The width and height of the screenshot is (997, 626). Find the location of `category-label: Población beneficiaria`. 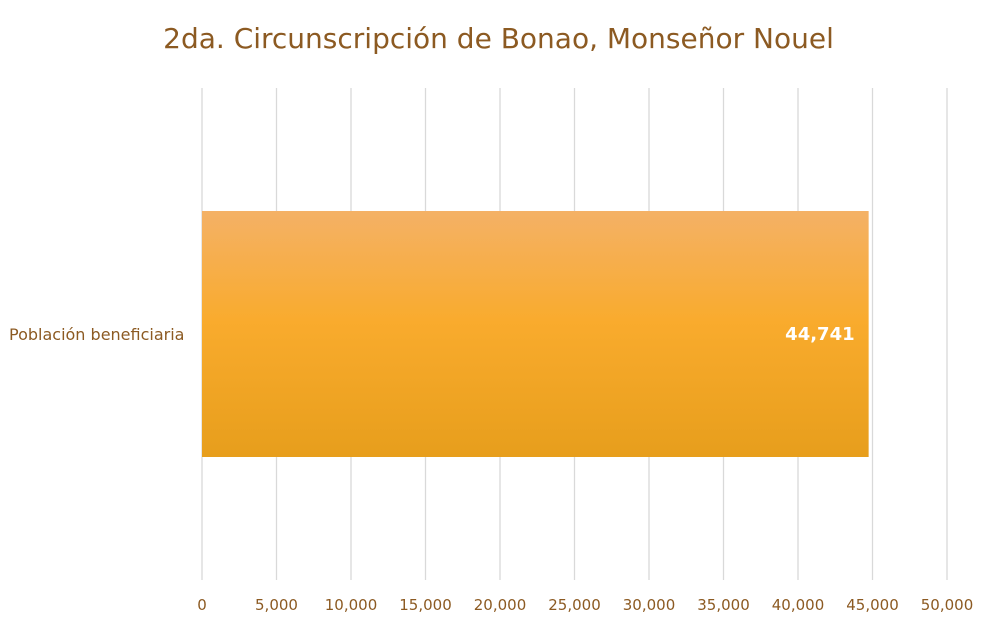

category-label: Población beneficiaria is located at coordinates (96, 334).